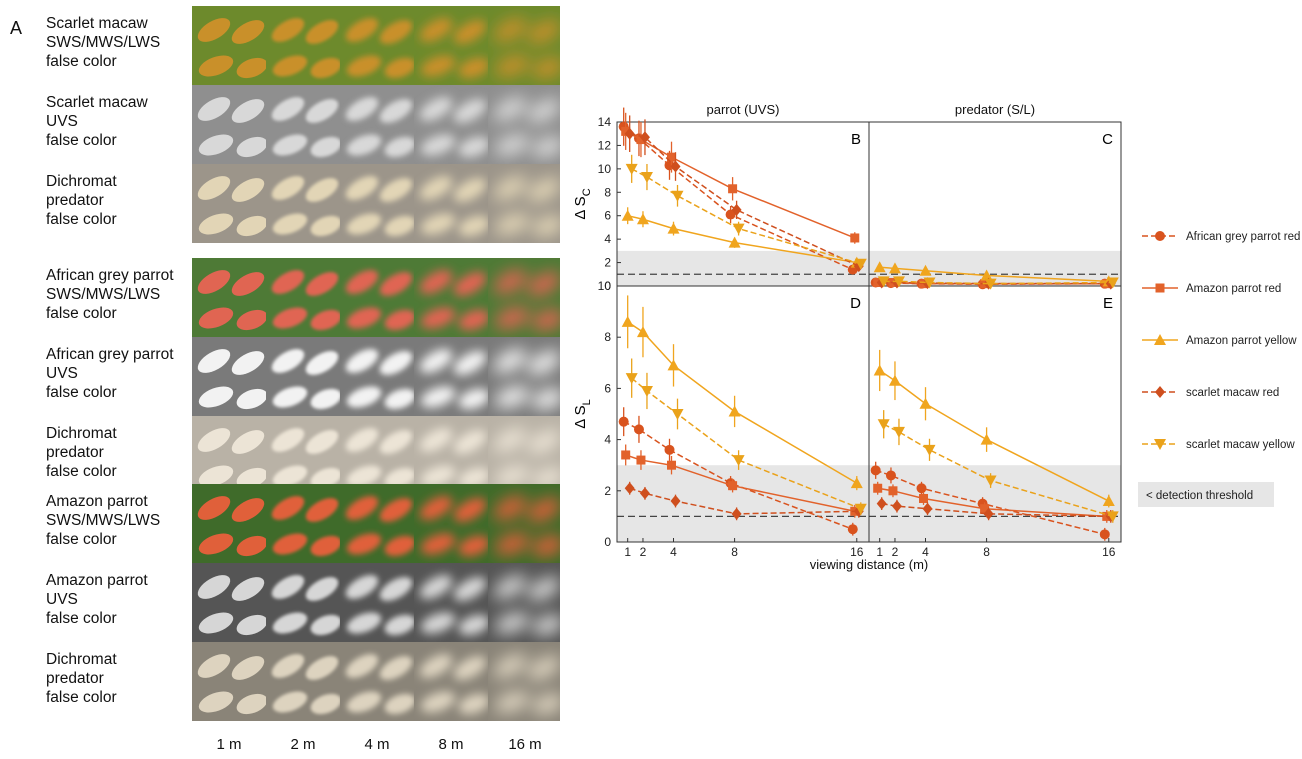 This screenshot has width=1302, height=759. I want to click on row-label: Scarlet macaw UVS false color, so click(118, 121).